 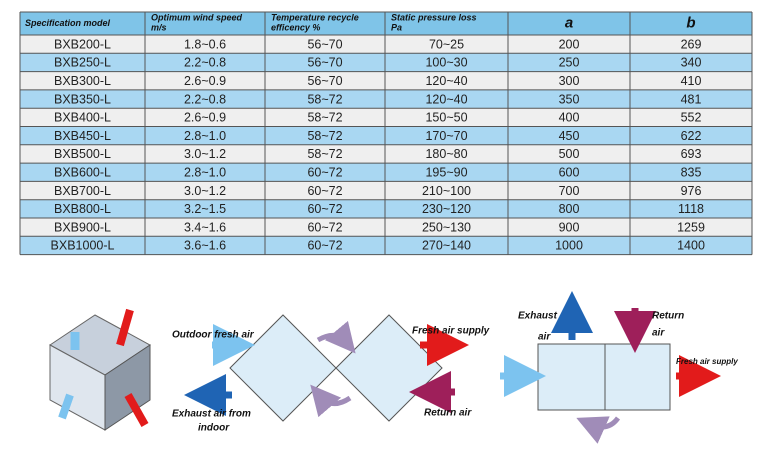 I want to click on table-cell: 500, so click(x=569, y=154).